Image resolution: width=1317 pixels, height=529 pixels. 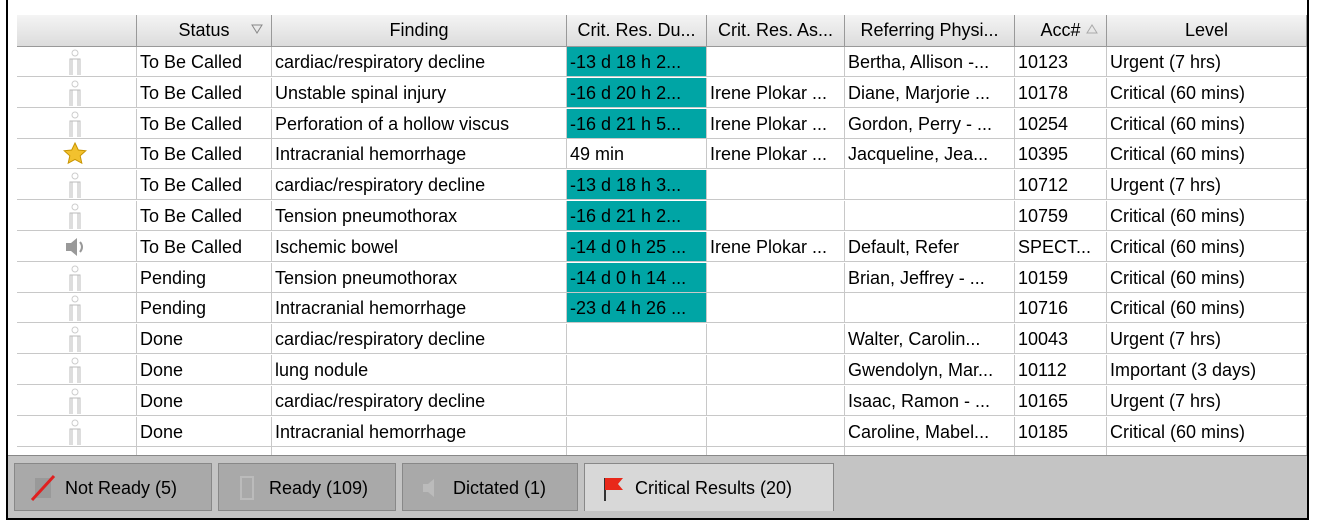 I want to click on table-cell: Ischemic bowel, so click(x=419, y=246).